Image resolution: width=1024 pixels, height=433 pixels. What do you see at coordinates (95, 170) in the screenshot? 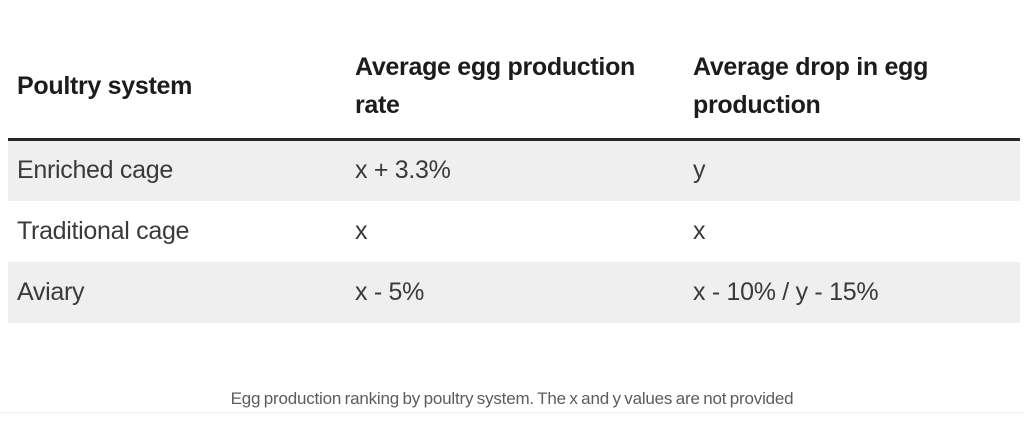
I see `cell-system: Enriched cage` at bounding box center [95, 170].